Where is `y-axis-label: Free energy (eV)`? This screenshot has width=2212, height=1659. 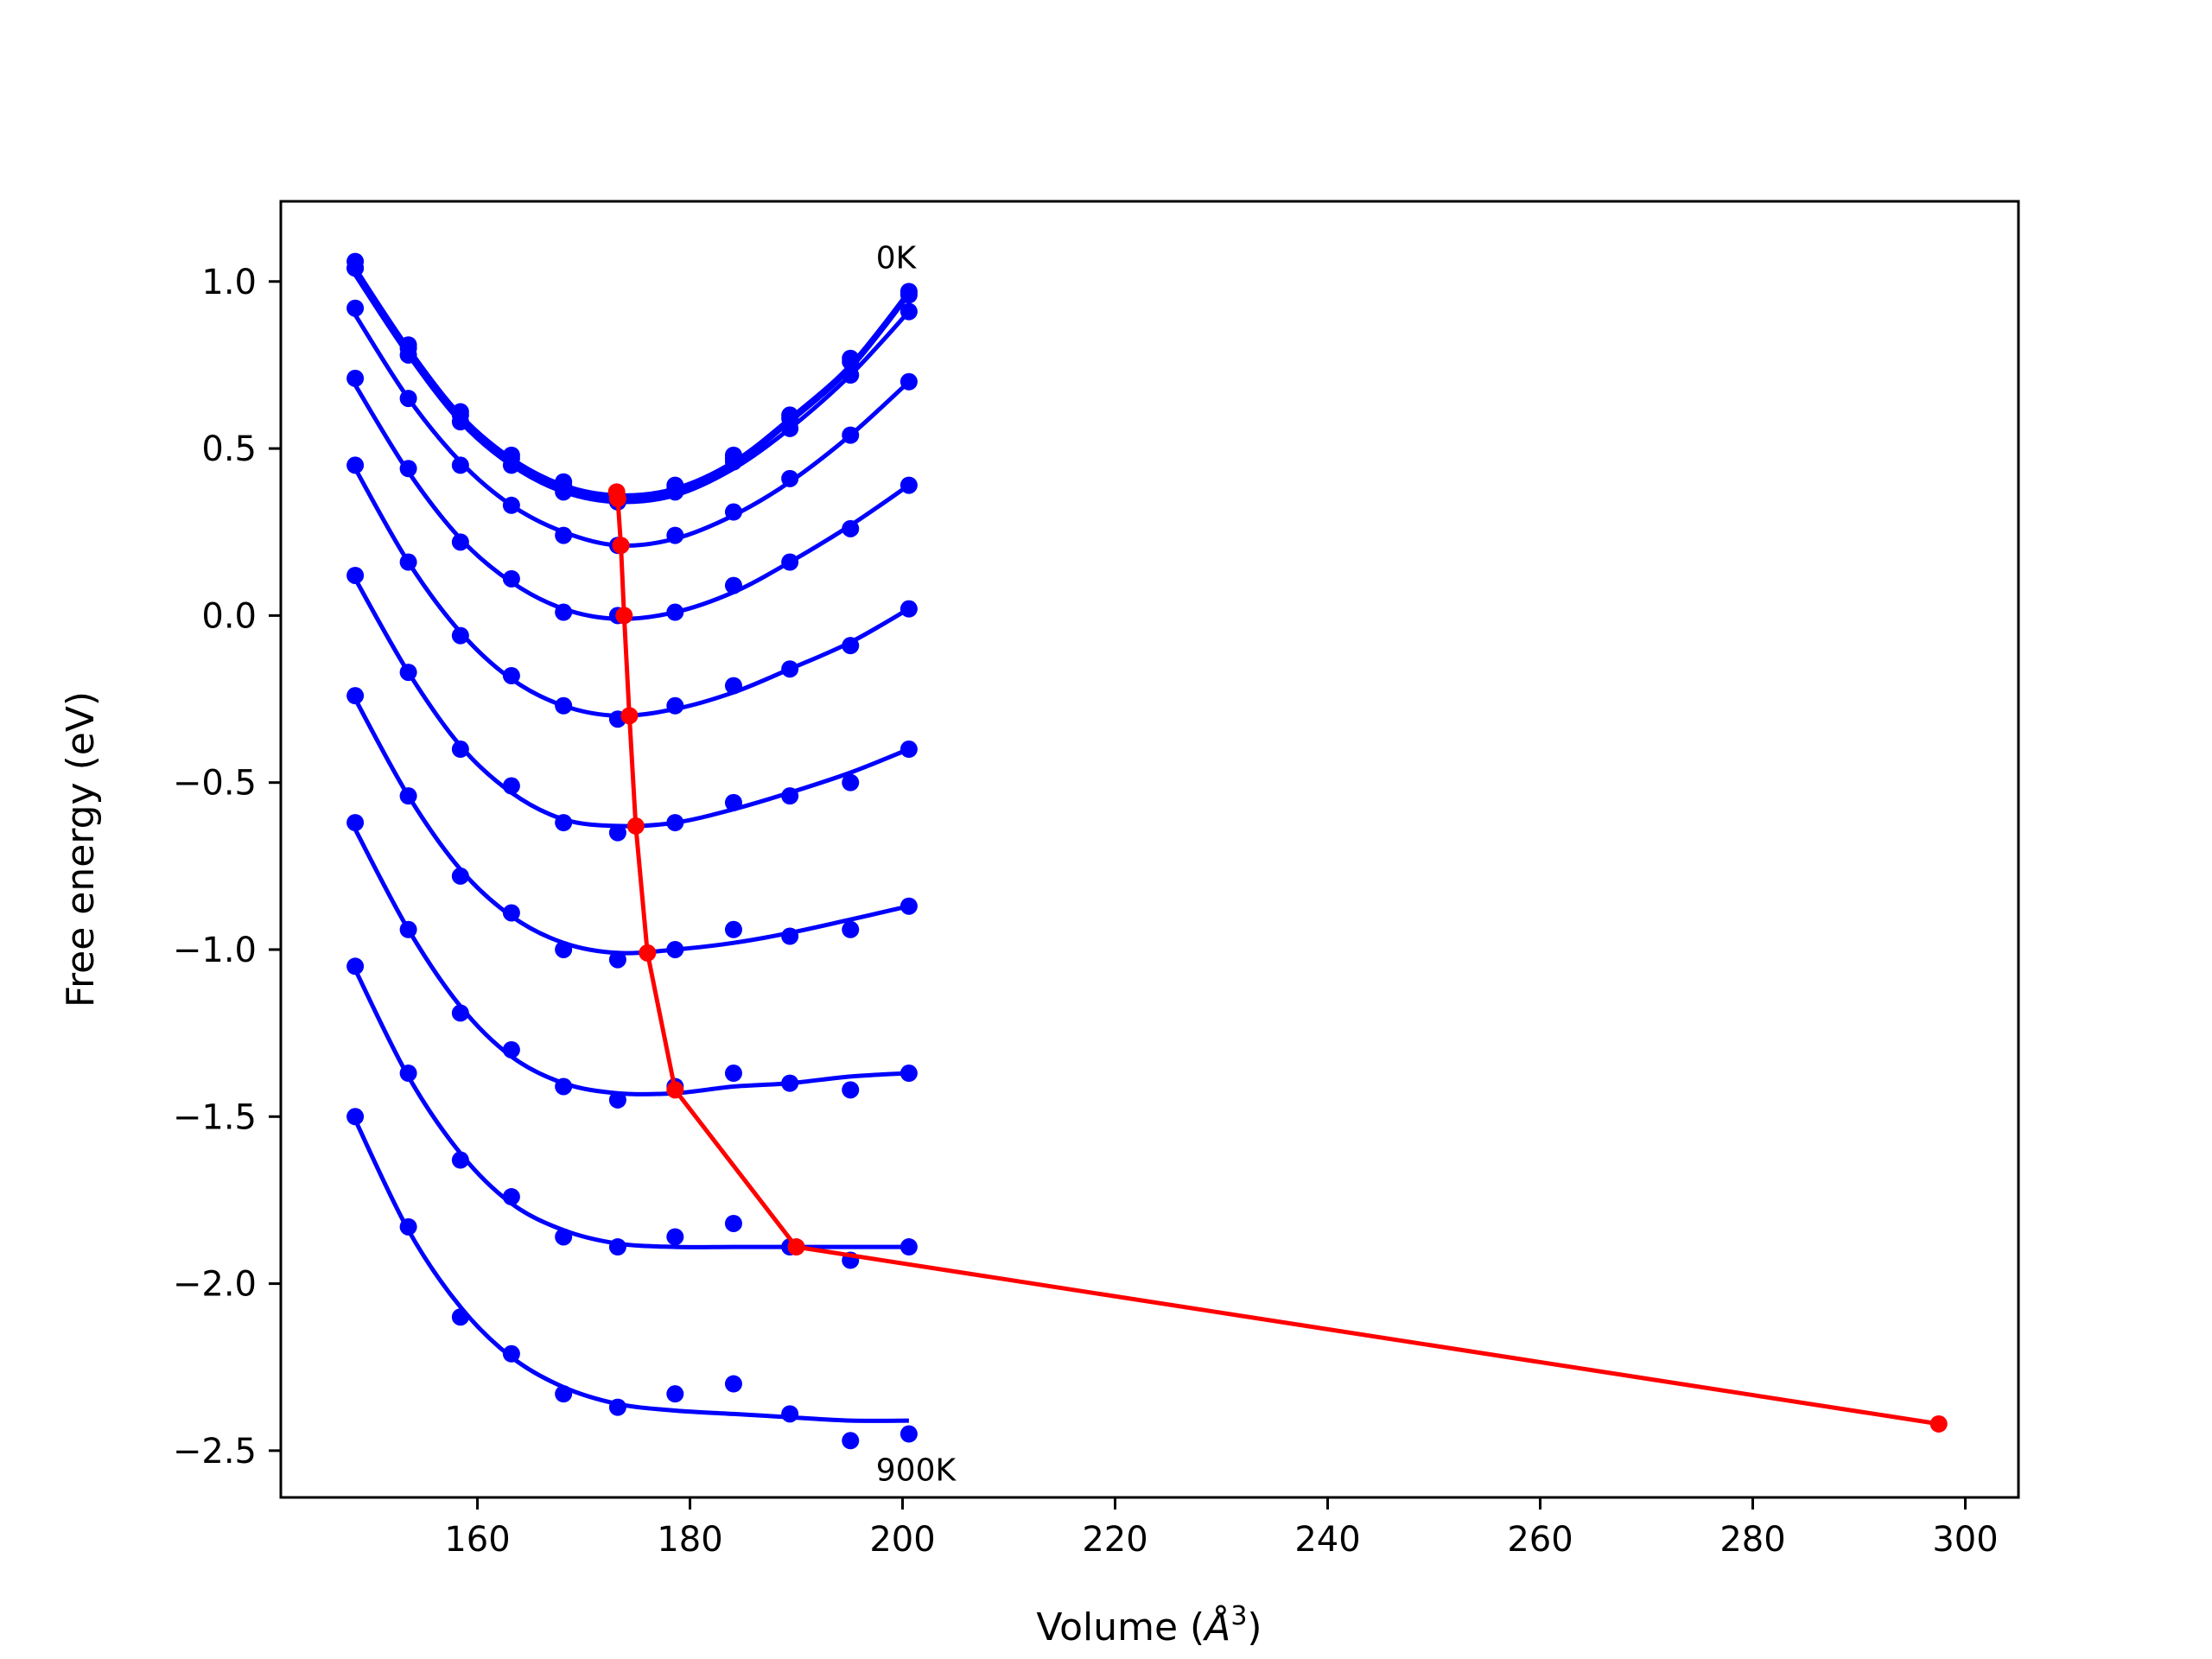 y-axis-label: Free energy (eV) is located at coordinates (81, 849).